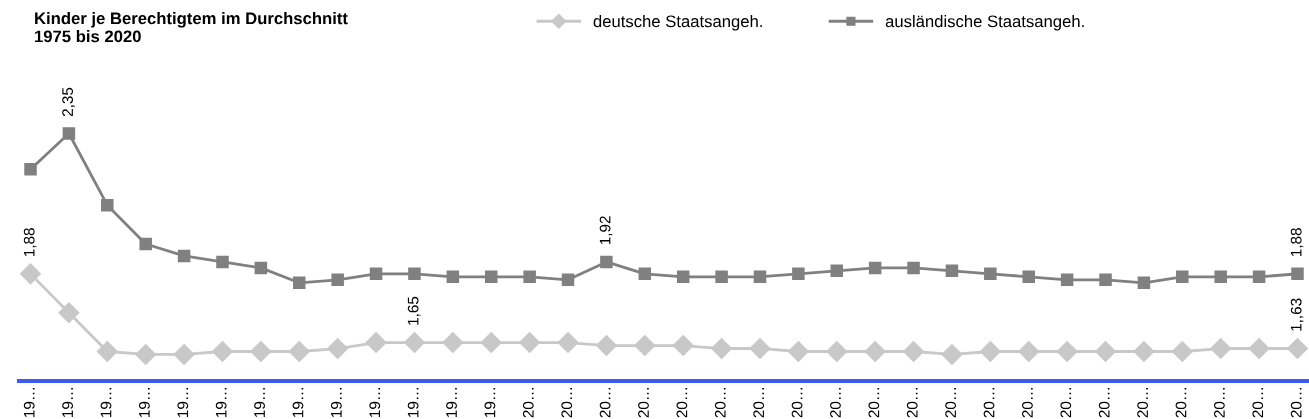  Describe the element at coordinates (191, 27) in the screenshot. I see `chart-title: Kinder je Berechtigtem im Durchschnitt 1975 bis 2020` at that location.